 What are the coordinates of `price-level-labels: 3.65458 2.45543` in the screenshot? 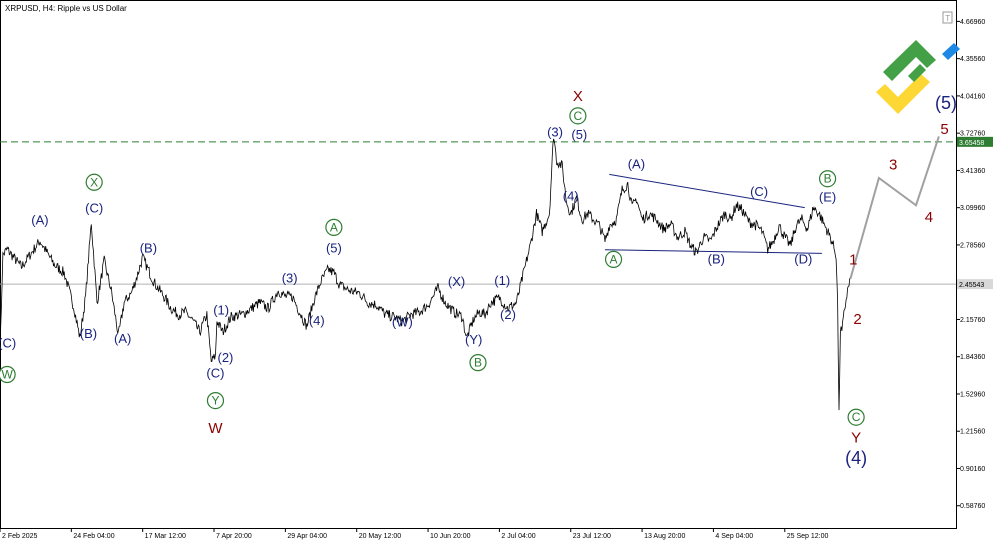 It's located at (975, 213).